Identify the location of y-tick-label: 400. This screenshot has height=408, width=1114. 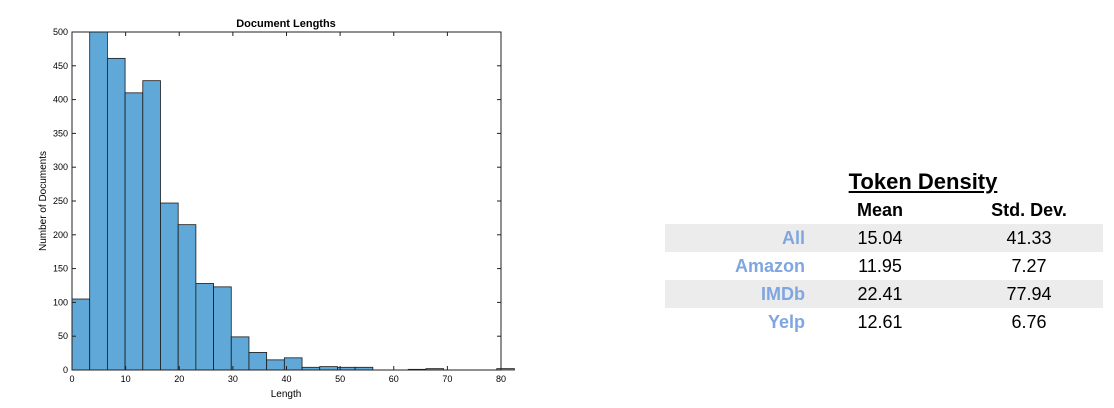
(60, 100).